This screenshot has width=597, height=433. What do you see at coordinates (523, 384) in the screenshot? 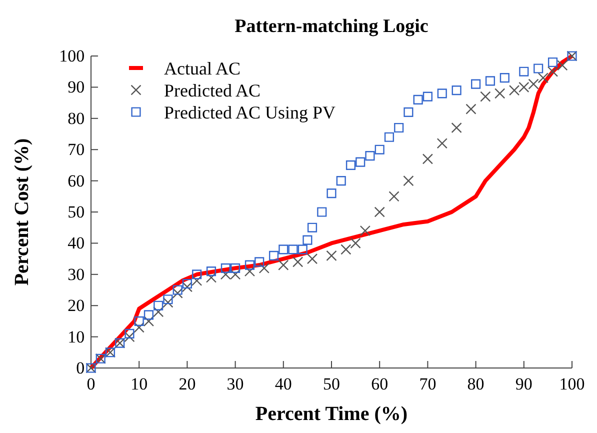
I see `x-tick-label: 90` at bounding box center [523, 384].